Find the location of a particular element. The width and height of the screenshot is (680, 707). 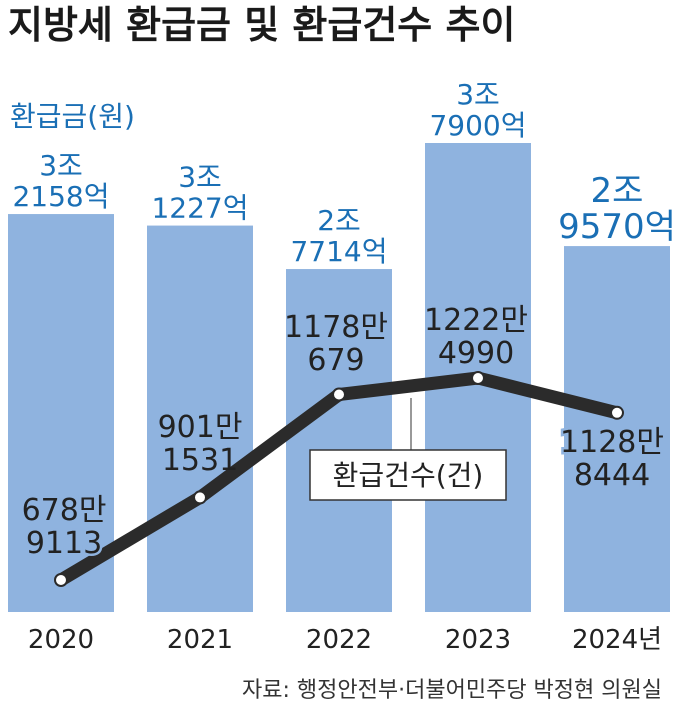

legend-box is located at coordinates (408, 475).